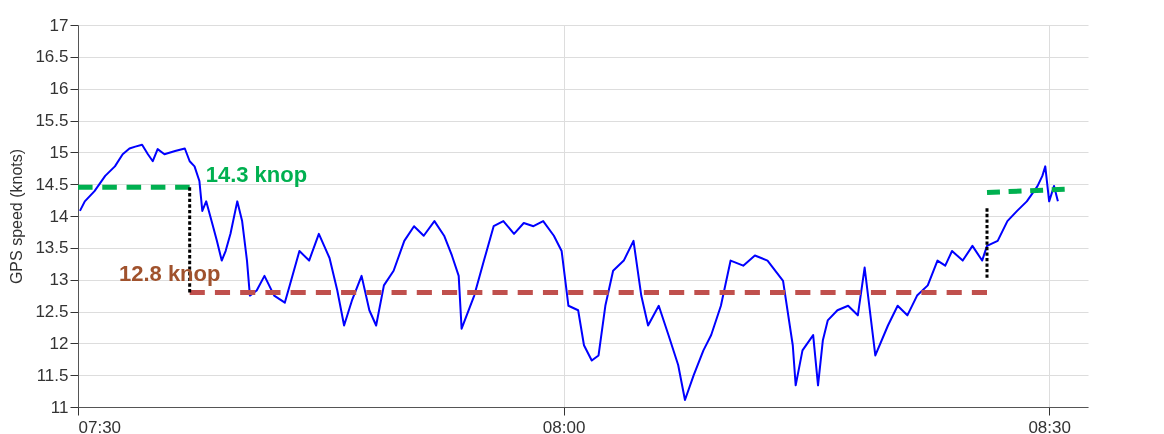 The width and height of the screenshot is (1164, 434). I want to click on x-tick-label: 08:30, so click(1049, 425).